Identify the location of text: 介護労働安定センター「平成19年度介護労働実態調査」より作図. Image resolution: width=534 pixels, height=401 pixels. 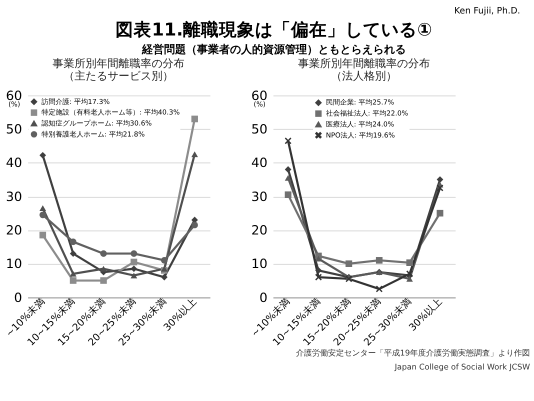
(413, 353).